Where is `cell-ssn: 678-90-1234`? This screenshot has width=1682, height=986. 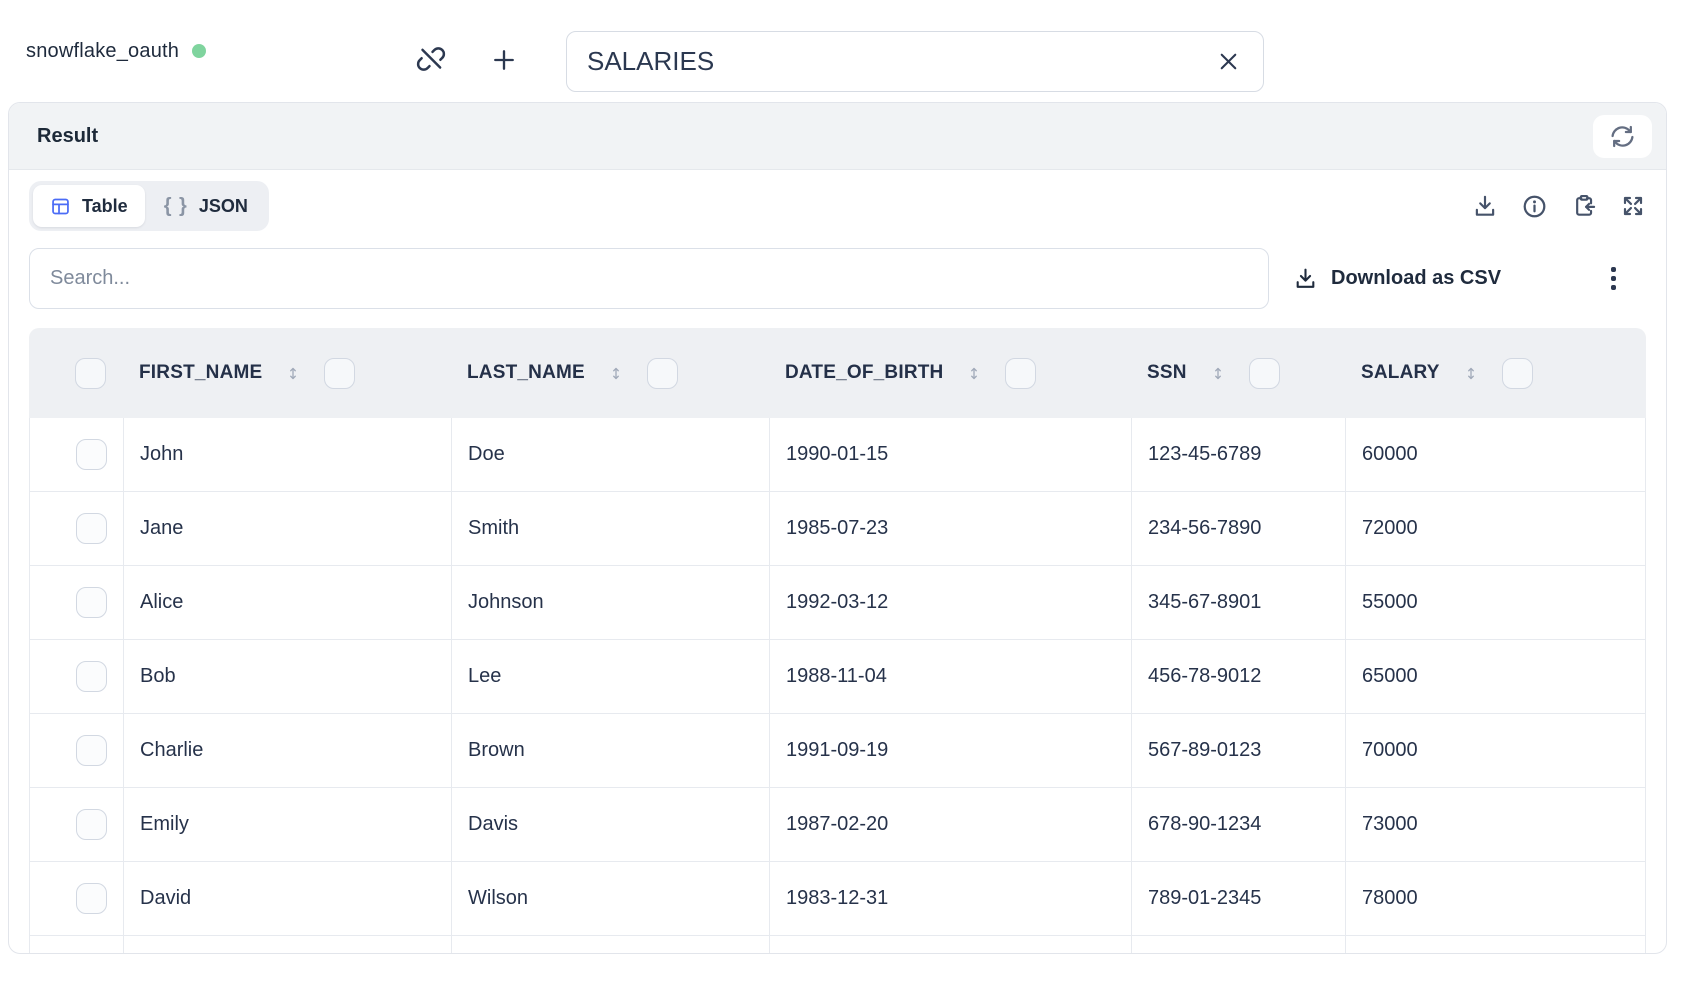 cell-ssn: 678-90-1234 is located at coordinates (1239, 824).